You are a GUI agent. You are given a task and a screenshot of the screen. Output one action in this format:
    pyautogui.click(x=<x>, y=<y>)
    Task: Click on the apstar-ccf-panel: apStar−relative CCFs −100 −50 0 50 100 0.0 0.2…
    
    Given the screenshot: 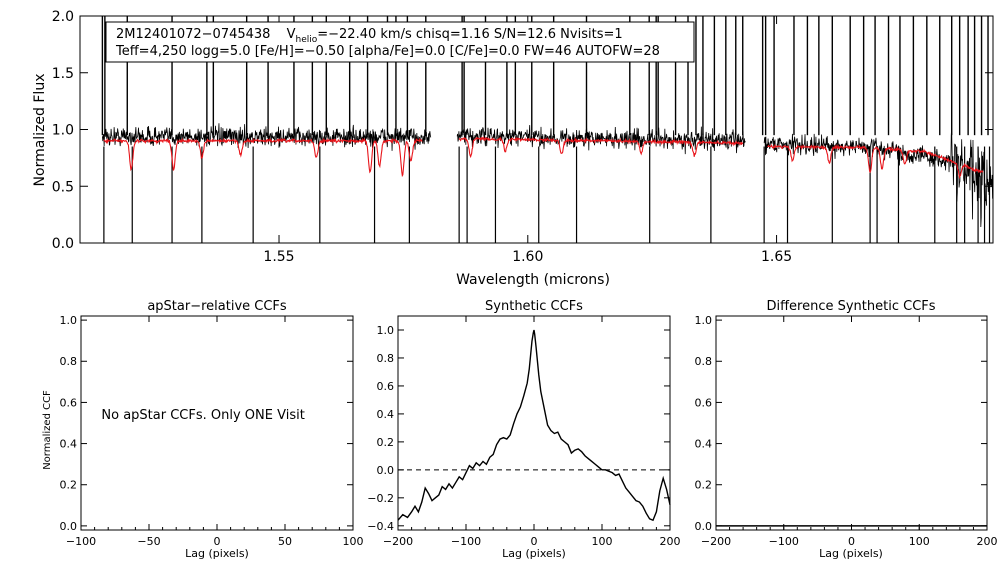 What is the action you would take?
    pyautogui.click(x=203, y=429)
    